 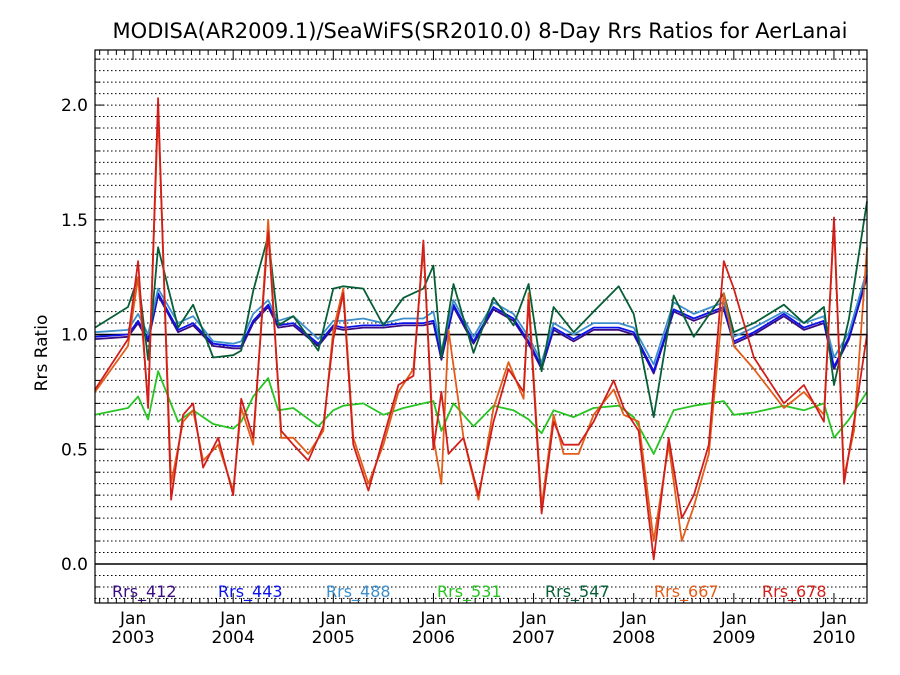 I want to click on legend-item: Rrs_412, so click(x=144, y=592).